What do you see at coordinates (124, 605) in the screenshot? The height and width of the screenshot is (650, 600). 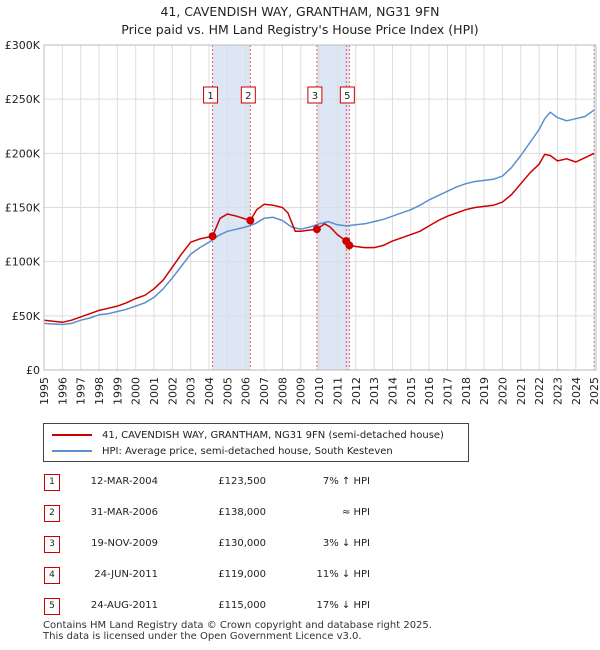 I see `sale-date: 24-AUG-2011` at bounding box center [124, 605].